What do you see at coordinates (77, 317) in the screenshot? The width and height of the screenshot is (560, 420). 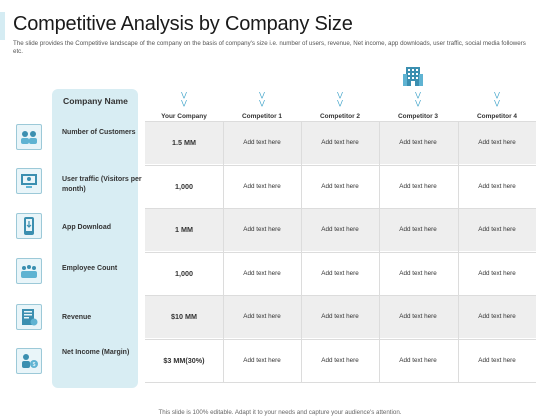 I see `row-label-revenue: Revenue` at bounding box center [77, 317].